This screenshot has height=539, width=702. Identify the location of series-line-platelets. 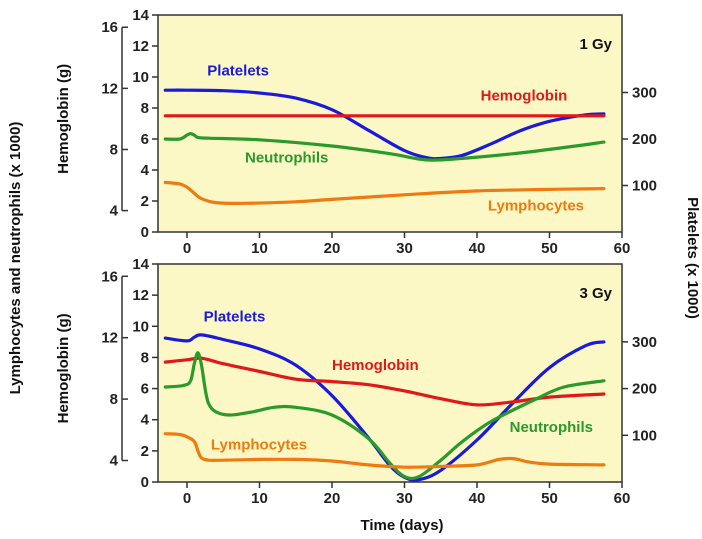
(384, 124).